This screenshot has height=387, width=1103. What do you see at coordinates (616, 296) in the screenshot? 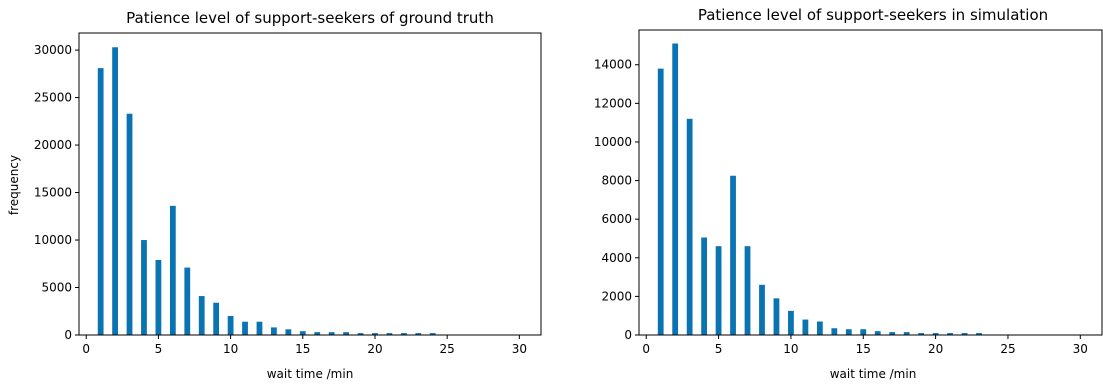
I see `y-tick-label: 2000` at bounding box center [616, 296].